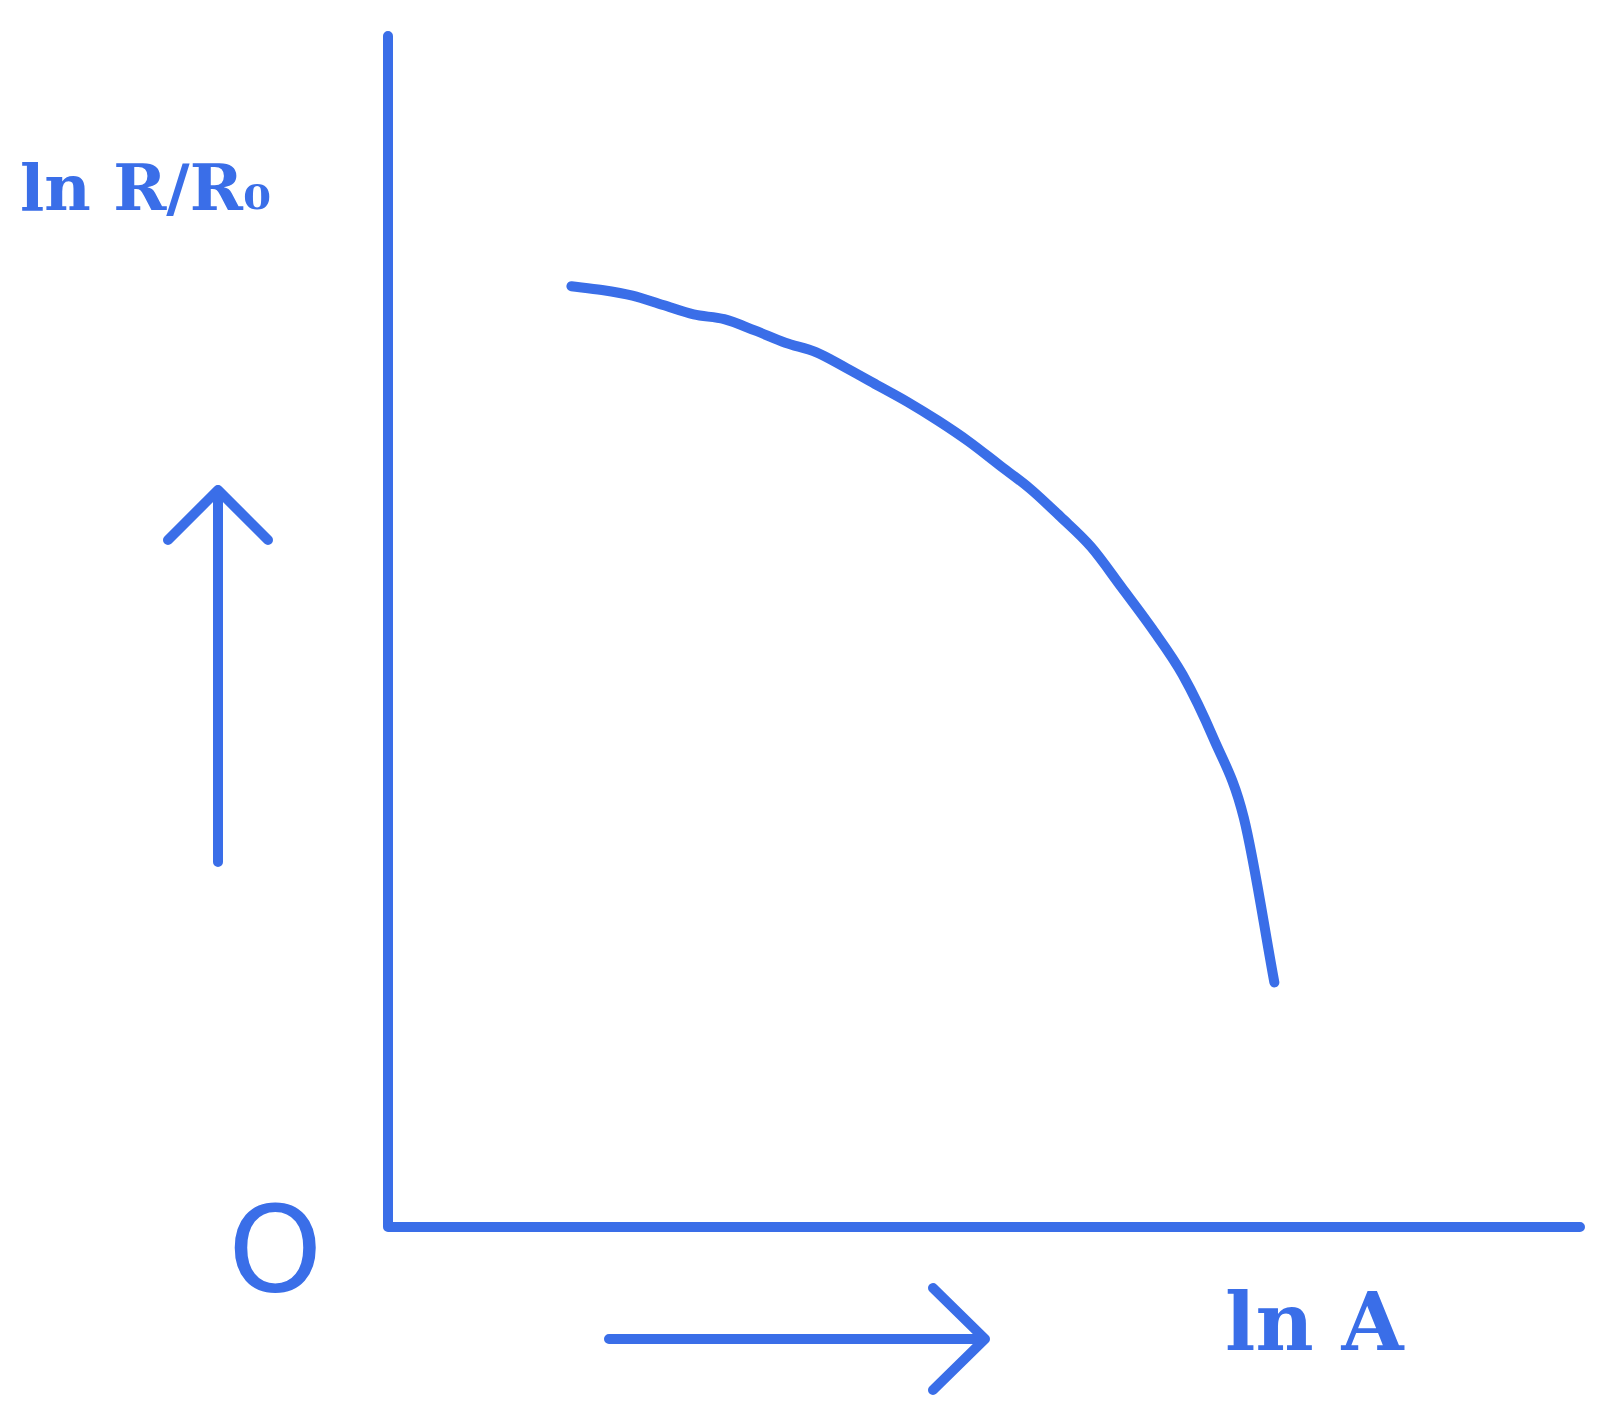 This screenshot has height=1412, width=1600. Describe the element at coordinates (145, 187) in the screenshot. I see `y-axis-title: ln R/R₀` at that location.